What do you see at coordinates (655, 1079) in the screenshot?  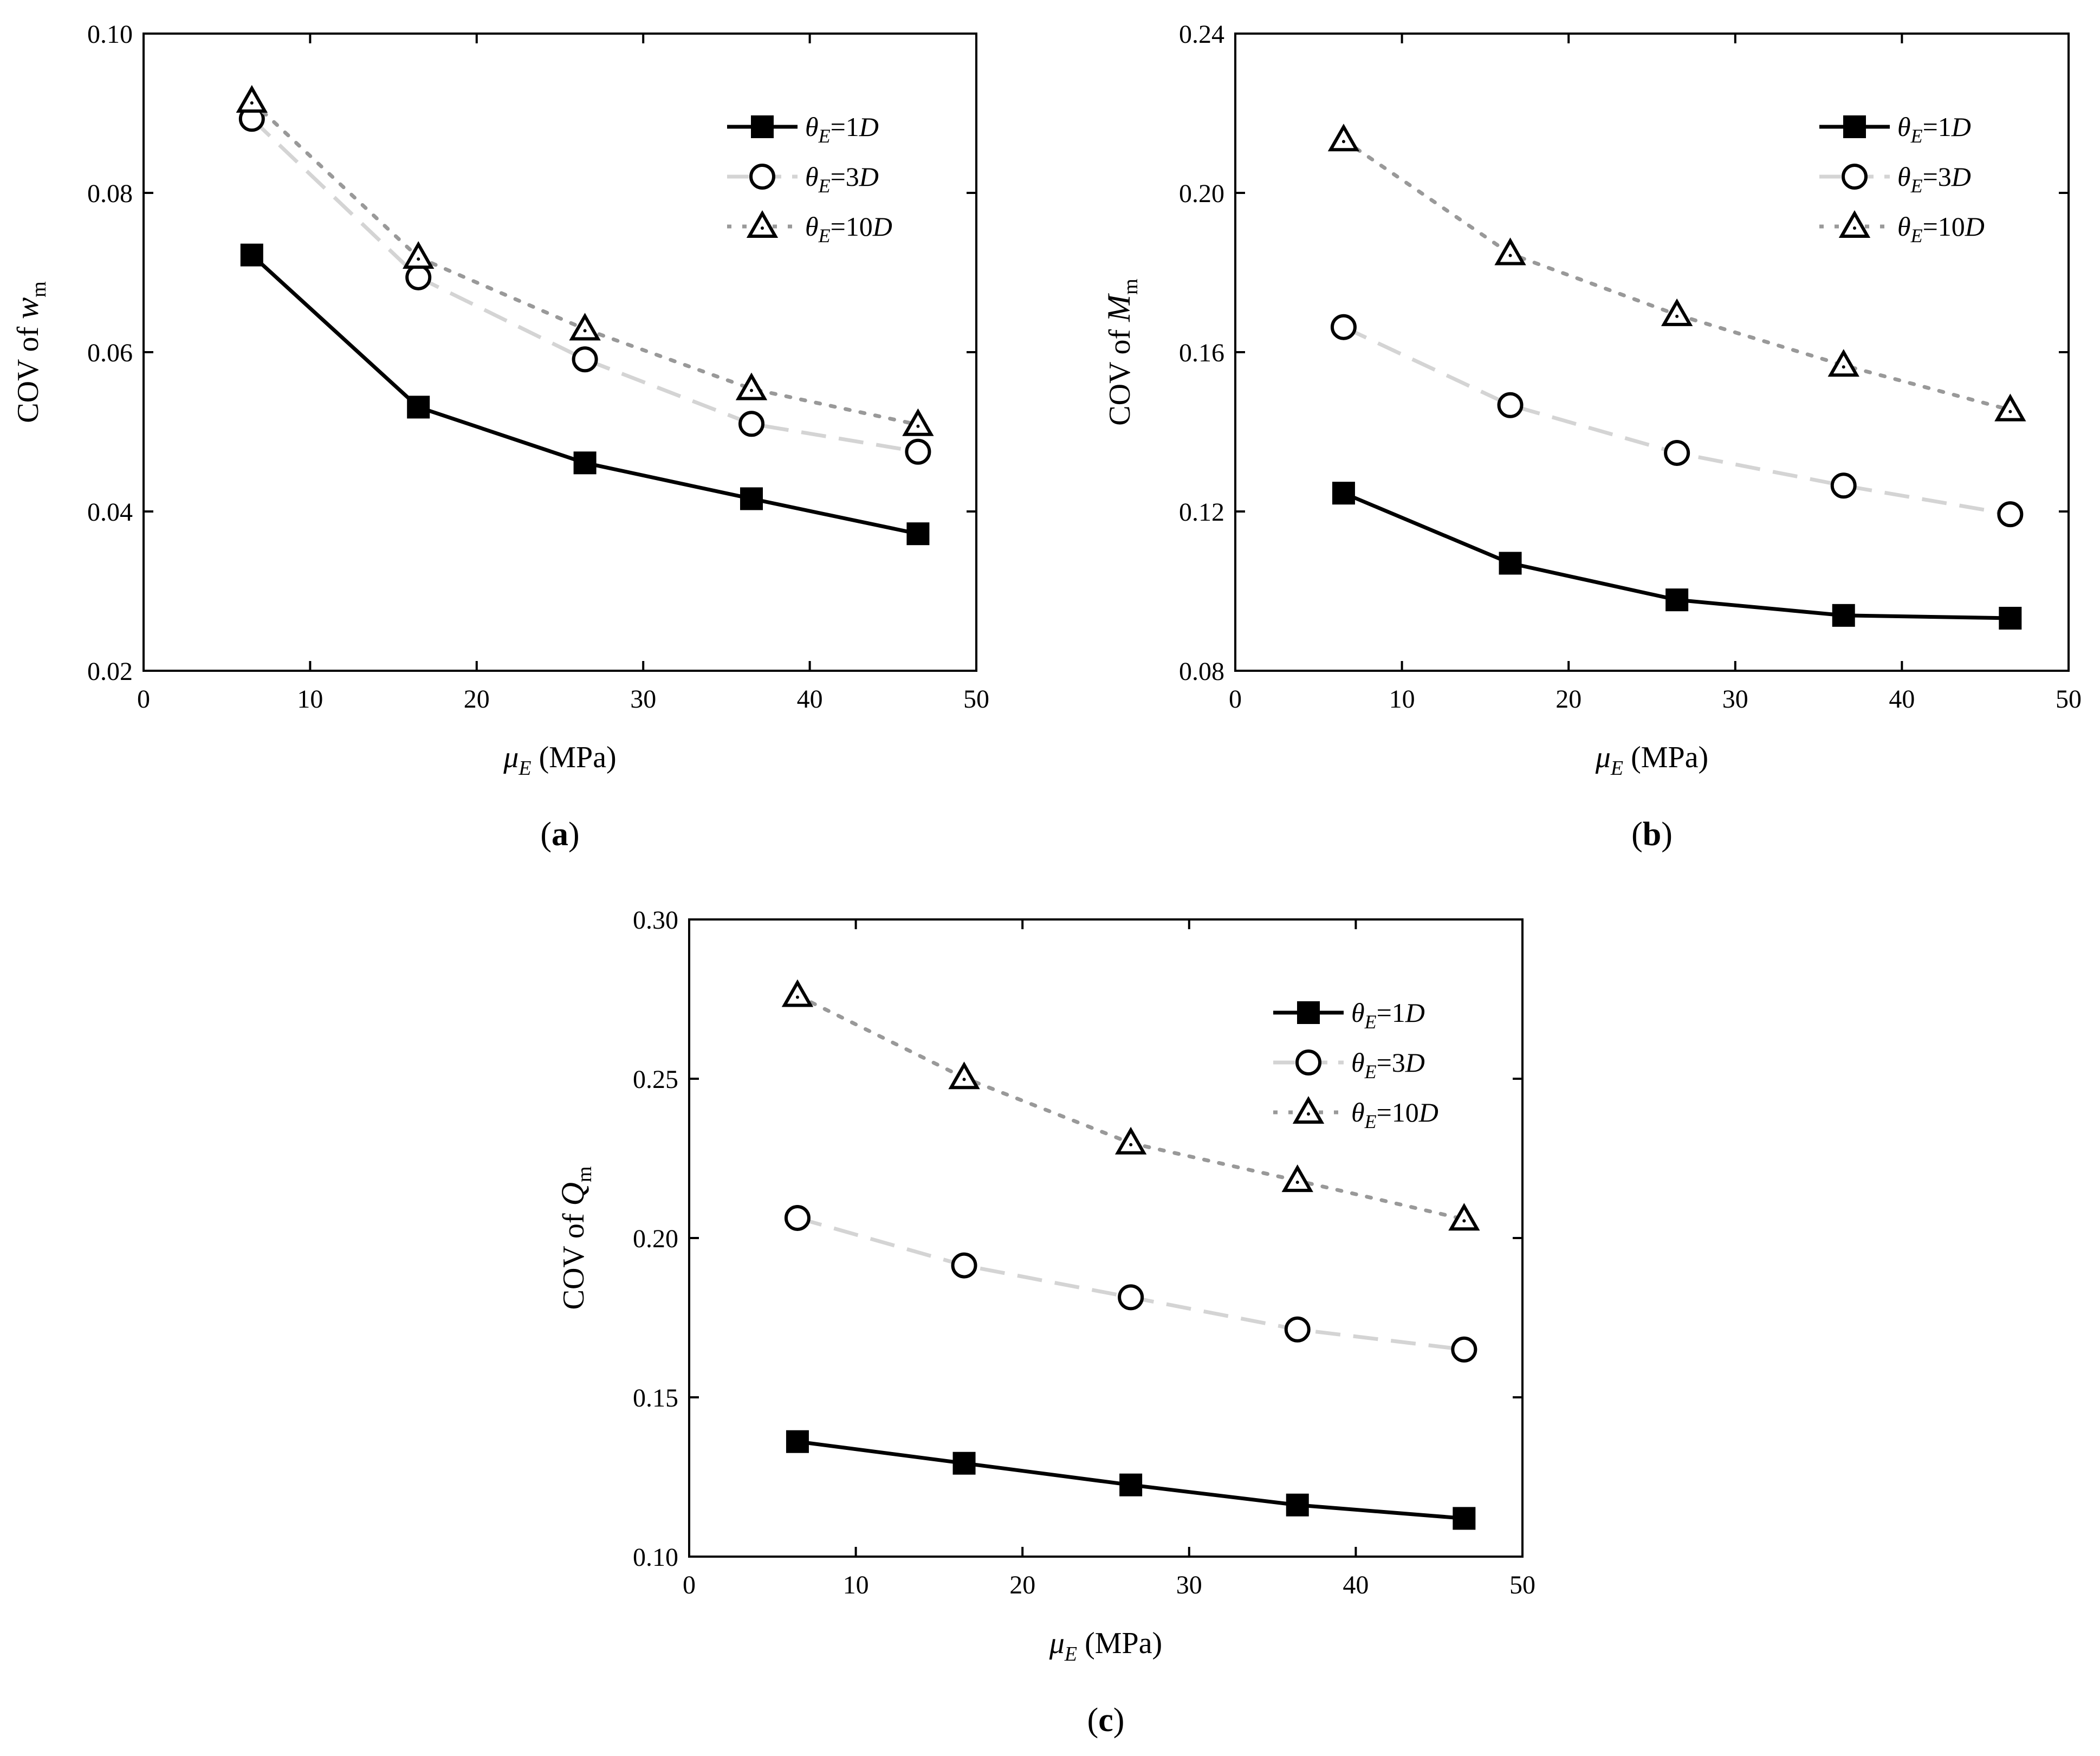 I see `y-tick-label: 0.25` at bounding box center [655, 1079].